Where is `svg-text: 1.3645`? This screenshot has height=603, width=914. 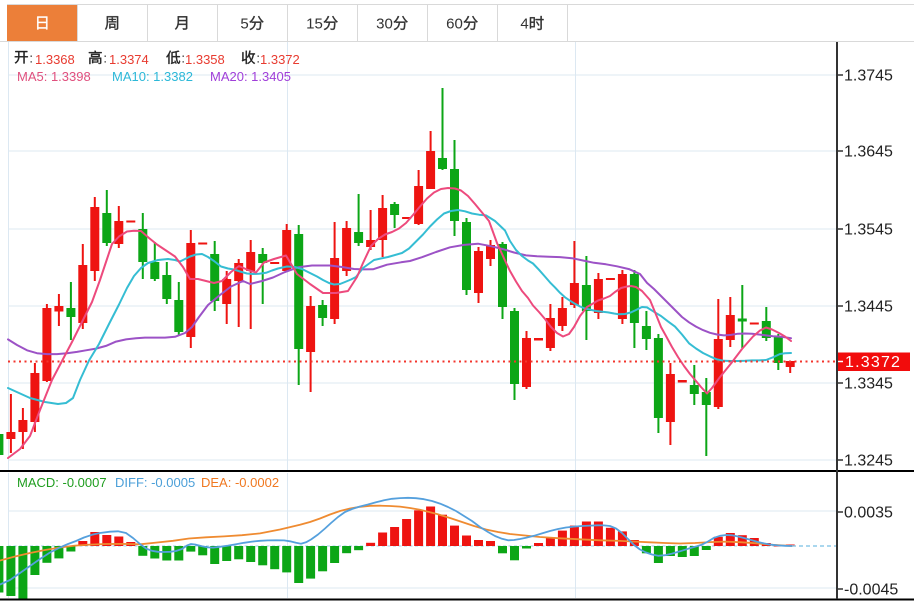
svg-text: 1.3645 is located at coordinates (868, 152).